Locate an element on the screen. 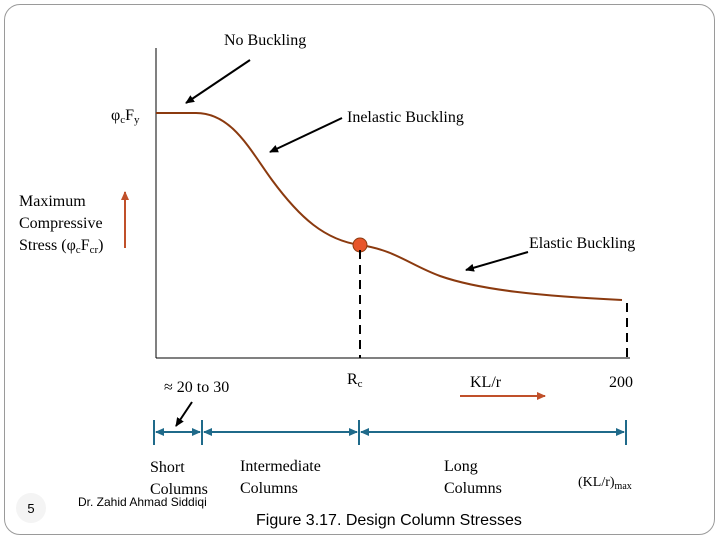 This screenshot has height=540, width=720. max-value-label: 200 is located at coordinates (621, 382).